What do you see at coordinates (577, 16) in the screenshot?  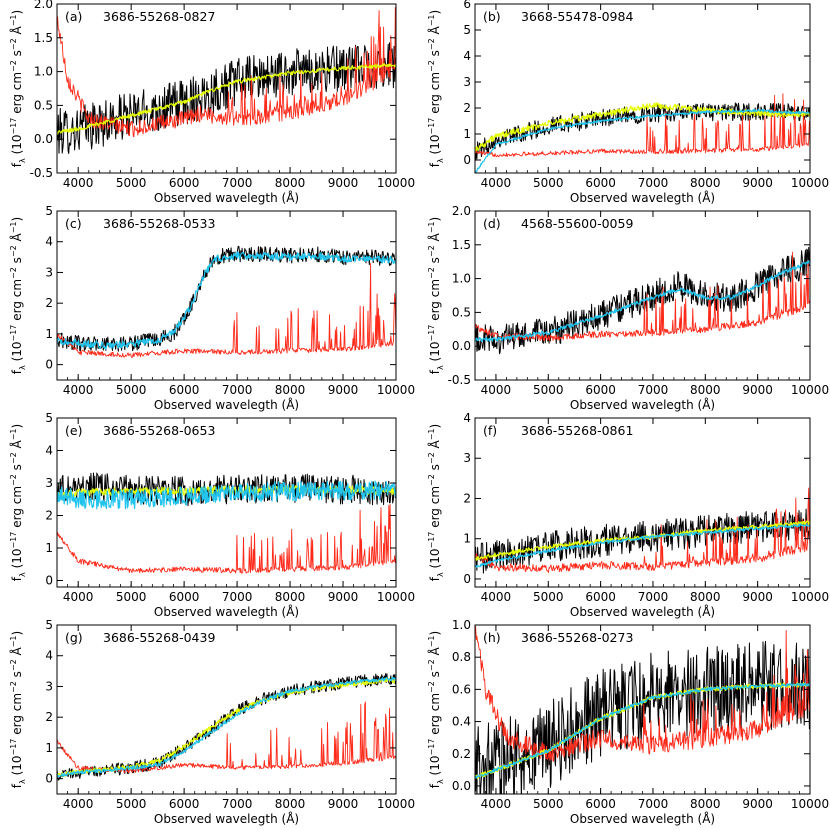 I see `plate-mjd-fiber-label: 3668-55478-0984` at bounding box center [577, 16].